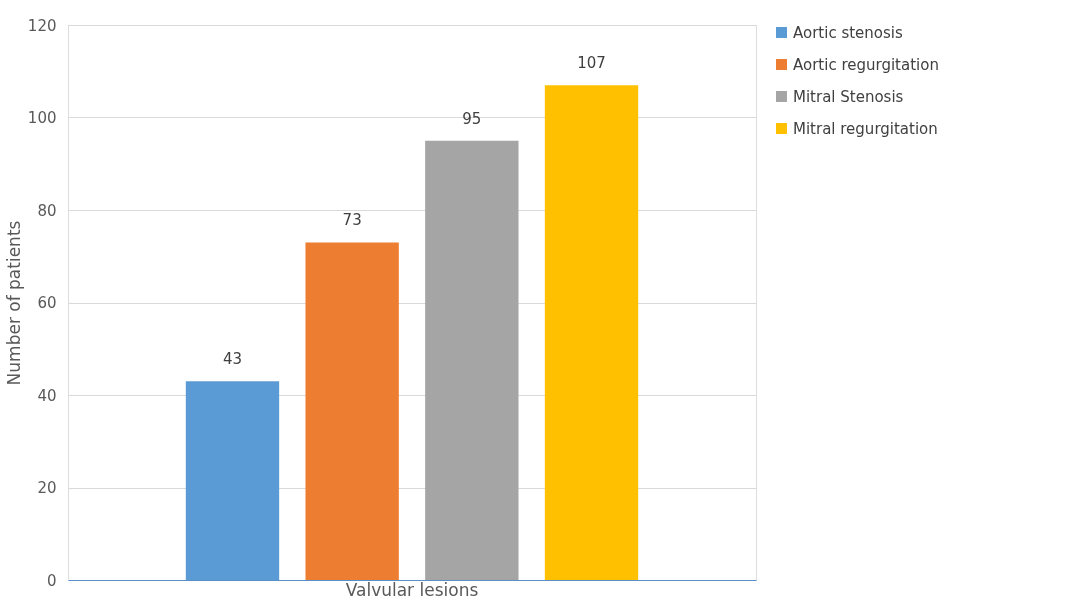  What do you see at coordinates (47, 488) in the screenshot?
I see `y-tick-label: 20` at bounding box center [47, 488].